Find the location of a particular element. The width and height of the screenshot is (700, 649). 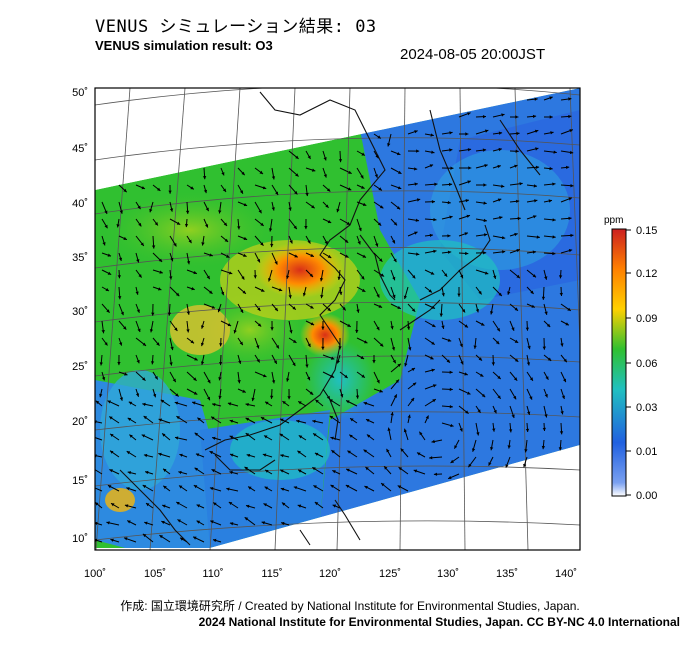

colorbar-tick: 0.01 is located at coordinates (646, 452).